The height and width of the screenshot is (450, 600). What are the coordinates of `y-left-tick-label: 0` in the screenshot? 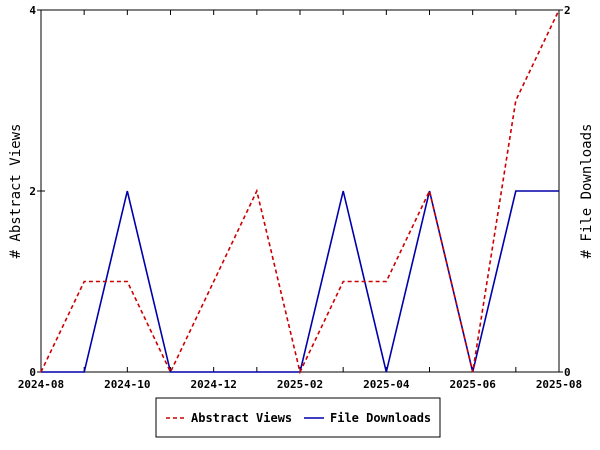 It's located at (32, 372).